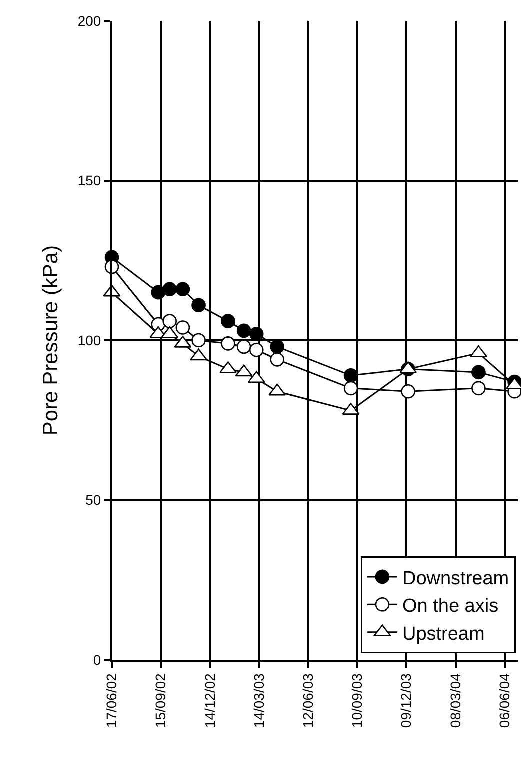 The height and width of the screenshot is (760, 521). What do you see at coordinates (94, 500) in the screenshot?
I see `y-tick-label: 50` at bounding box center [94, 500].